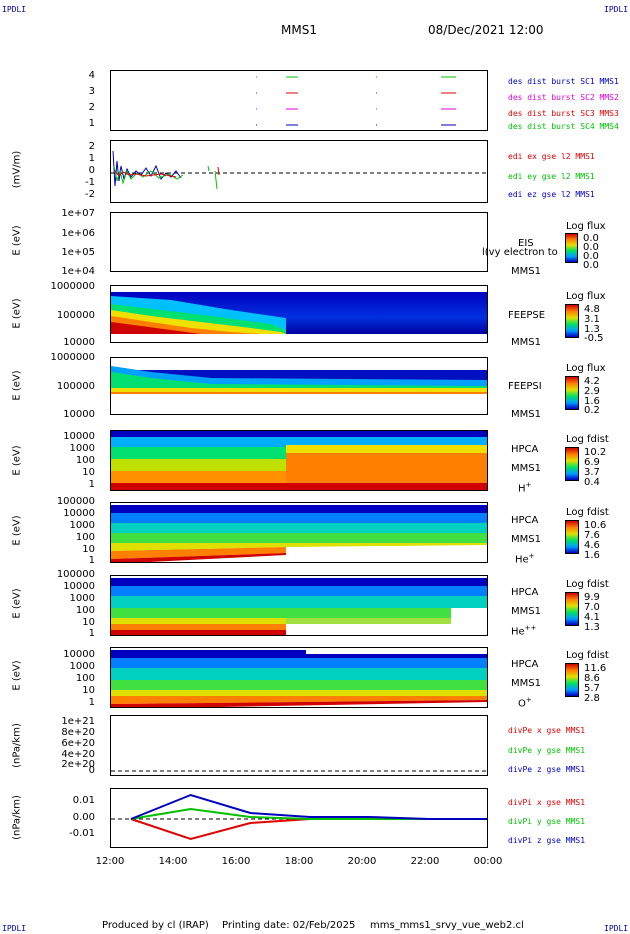  Describe the element at coordinates (91, 170) in the screenshot. I see `edi-tick-0: 0` at that location.